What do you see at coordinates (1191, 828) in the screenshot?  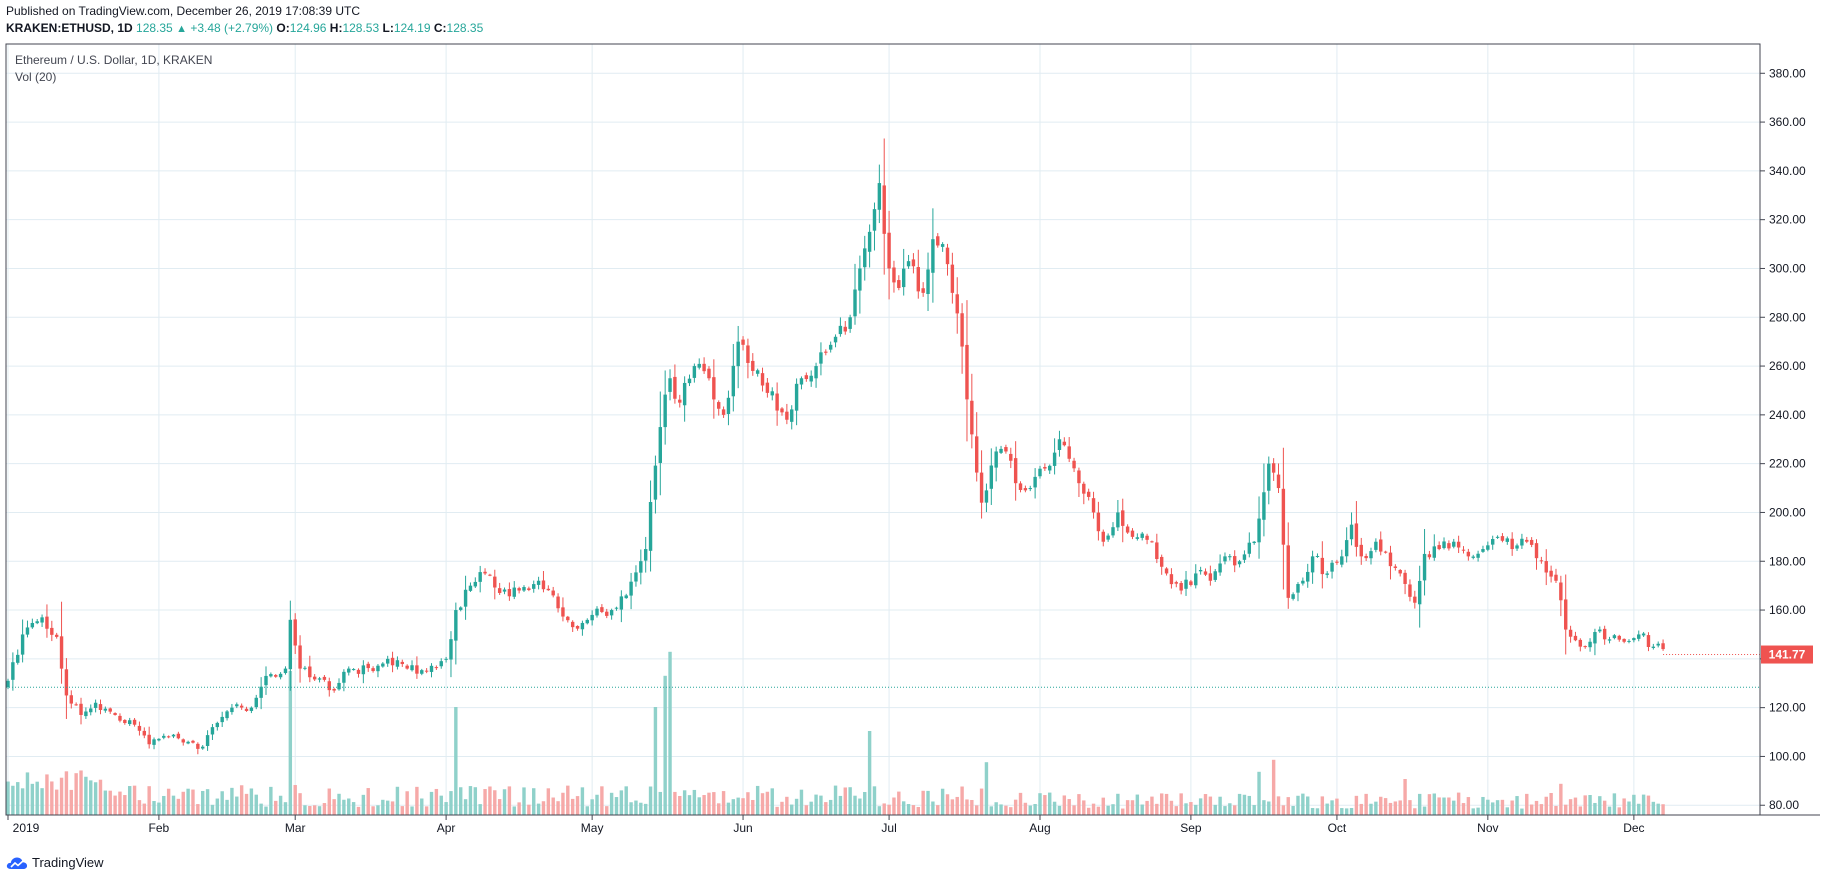 I see `x-tick-label: Sep` at bounding box center [1191, 828].